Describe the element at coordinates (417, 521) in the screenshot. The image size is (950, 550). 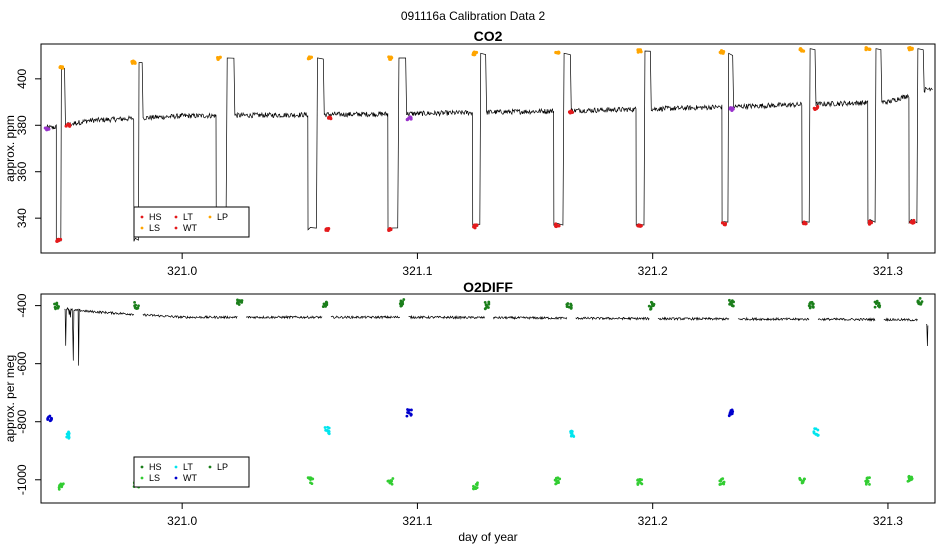
I see `o2diff-xtick-label: 321.1` at that location.